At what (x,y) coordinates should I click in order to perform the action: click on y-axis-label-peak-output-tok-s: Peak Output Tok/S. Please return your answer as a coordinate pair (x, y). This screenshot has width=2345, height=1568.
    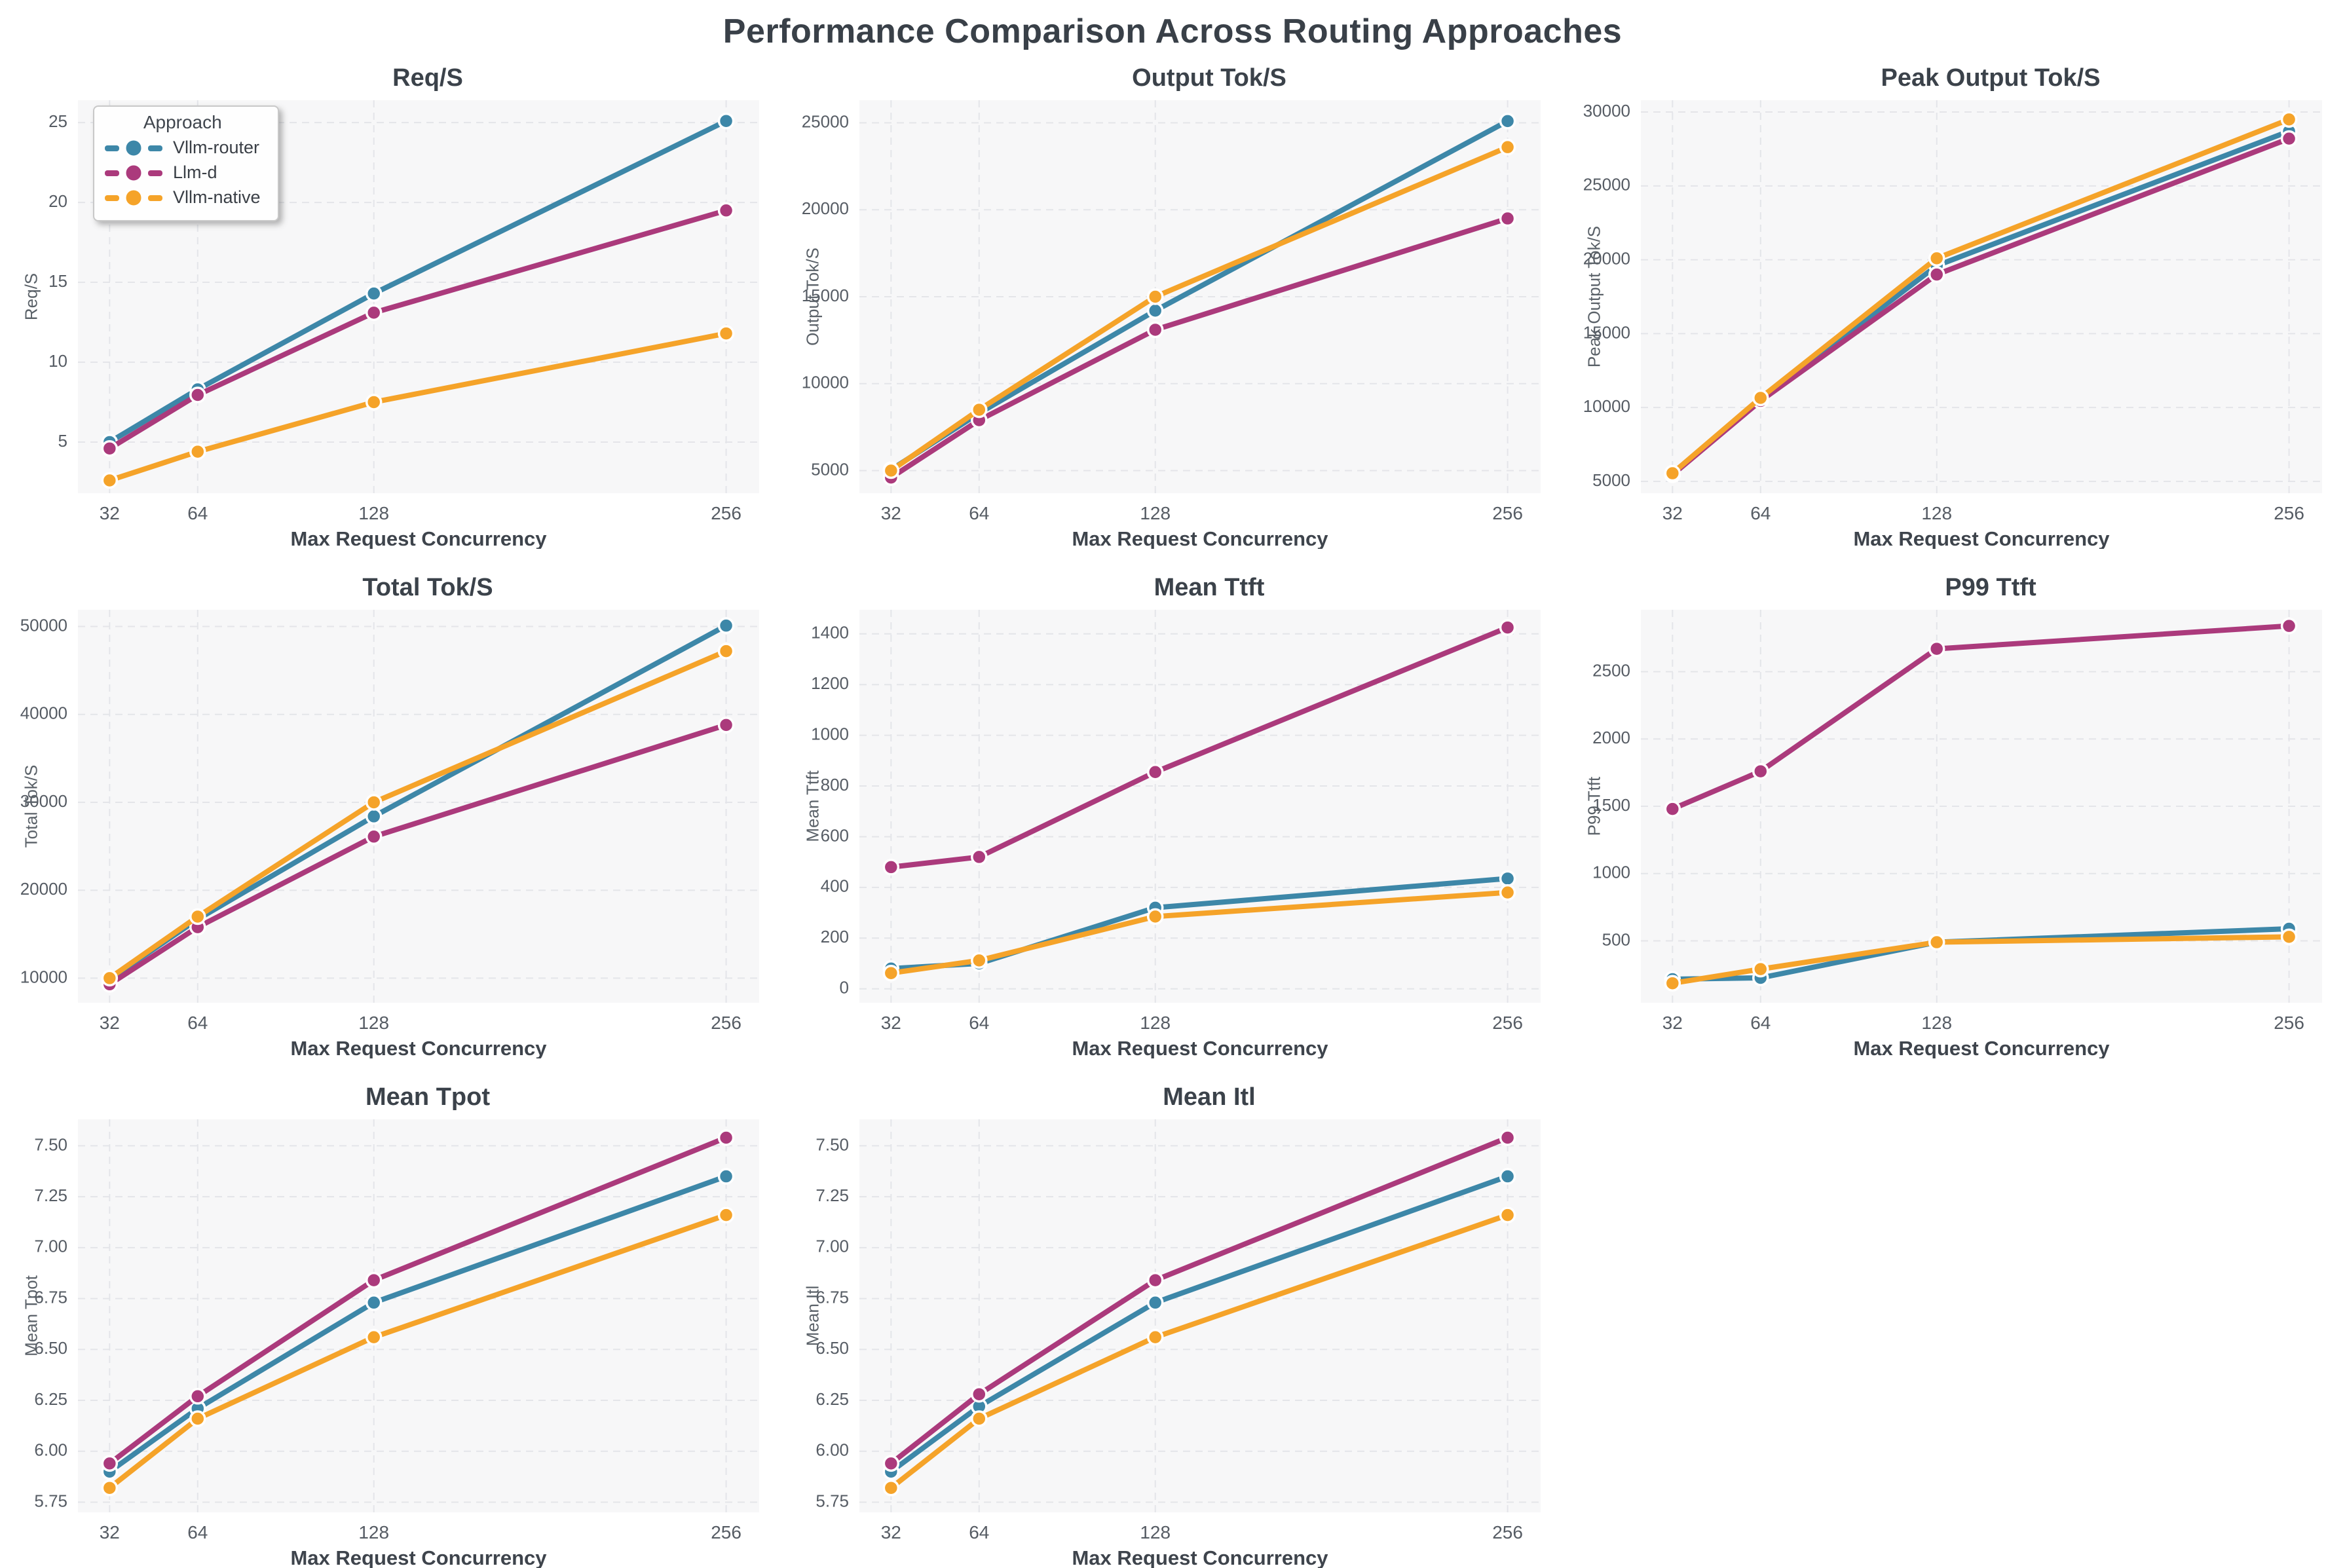
    Looking at the image, I should click on (1594, 296).